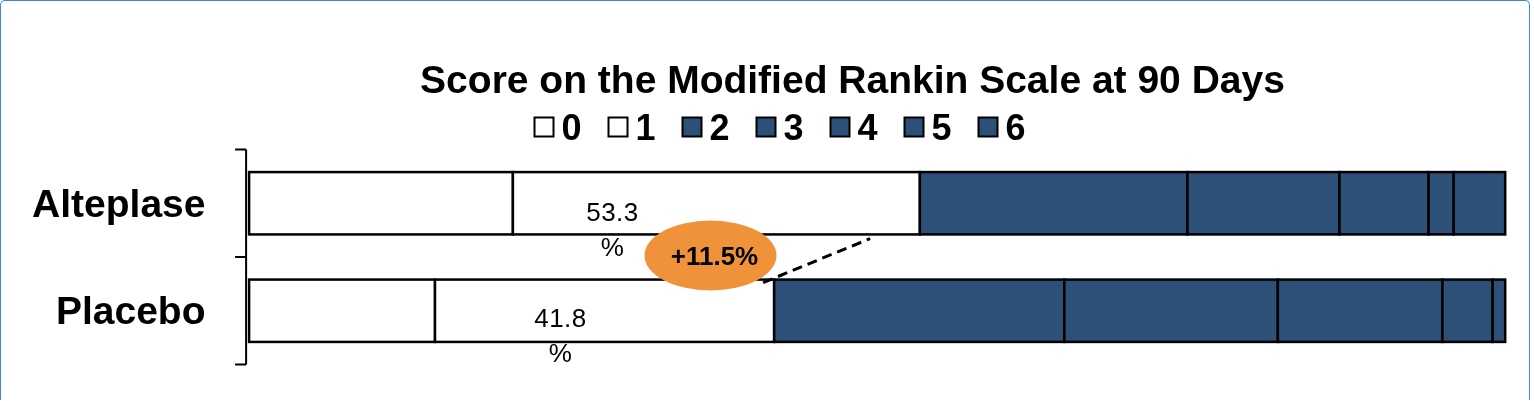 The image size is (1534, 401). I want to click on y-tick-label: Alteplase, so click(119, 203).